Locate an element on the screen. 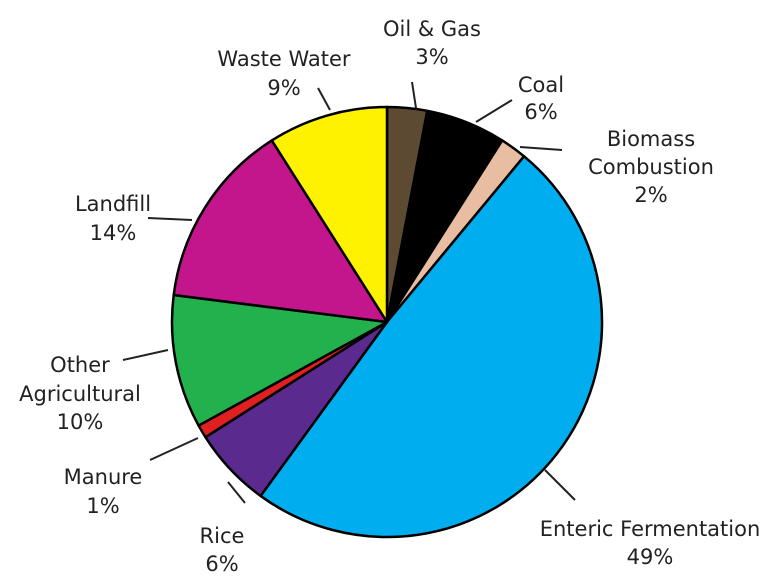 This screenshot has height=577, width=776. slice-percent-label: 14% is located at coordinates (113, 233).